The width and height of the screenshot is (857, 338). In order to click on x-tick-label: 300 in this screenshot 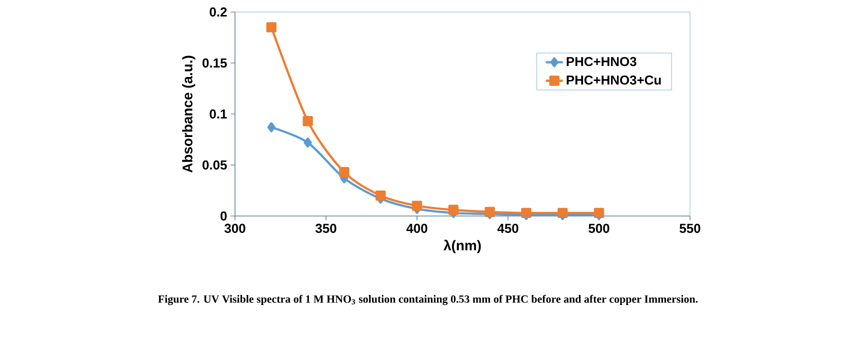, I will do `click(235, 228)`.